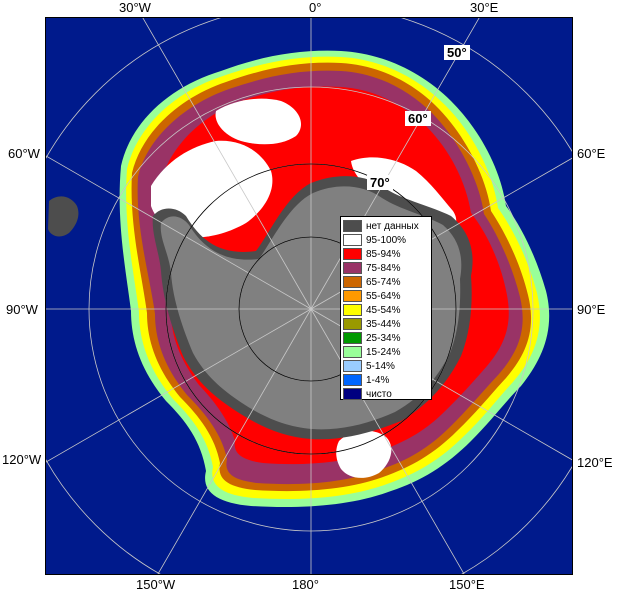 Image resolution: width=617 pixels, height=594 pixels. Describe the element at coordinates (364, 454) in the screenshot. I see `ice-patch-95-100-south` at that location.